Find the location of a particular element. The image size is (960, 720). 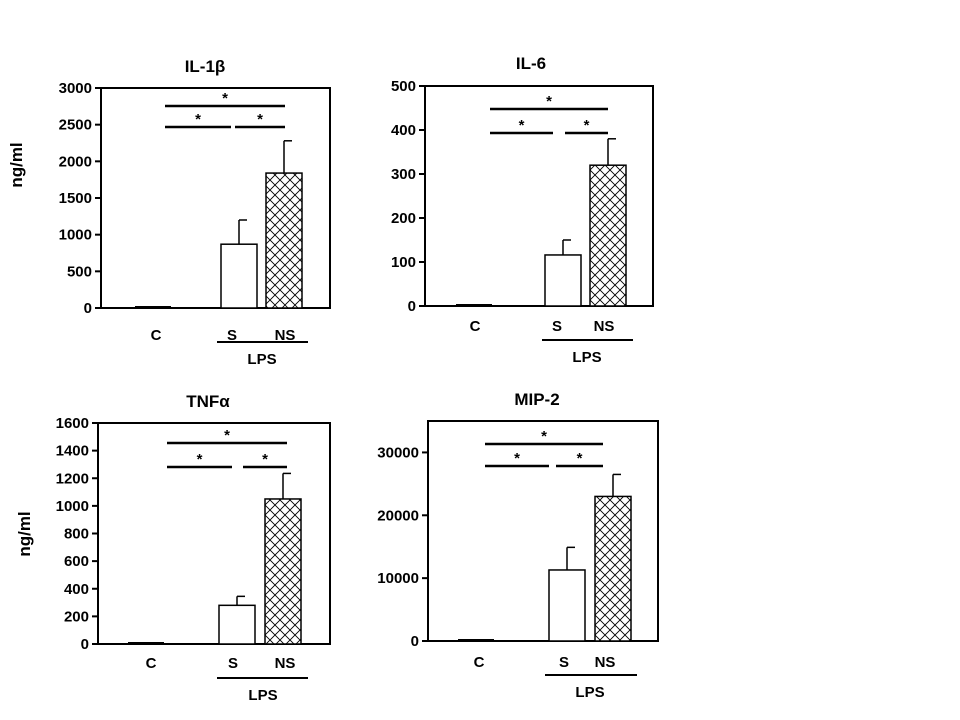

y-tick-label: 1500 is located at coordinates (75, 198).